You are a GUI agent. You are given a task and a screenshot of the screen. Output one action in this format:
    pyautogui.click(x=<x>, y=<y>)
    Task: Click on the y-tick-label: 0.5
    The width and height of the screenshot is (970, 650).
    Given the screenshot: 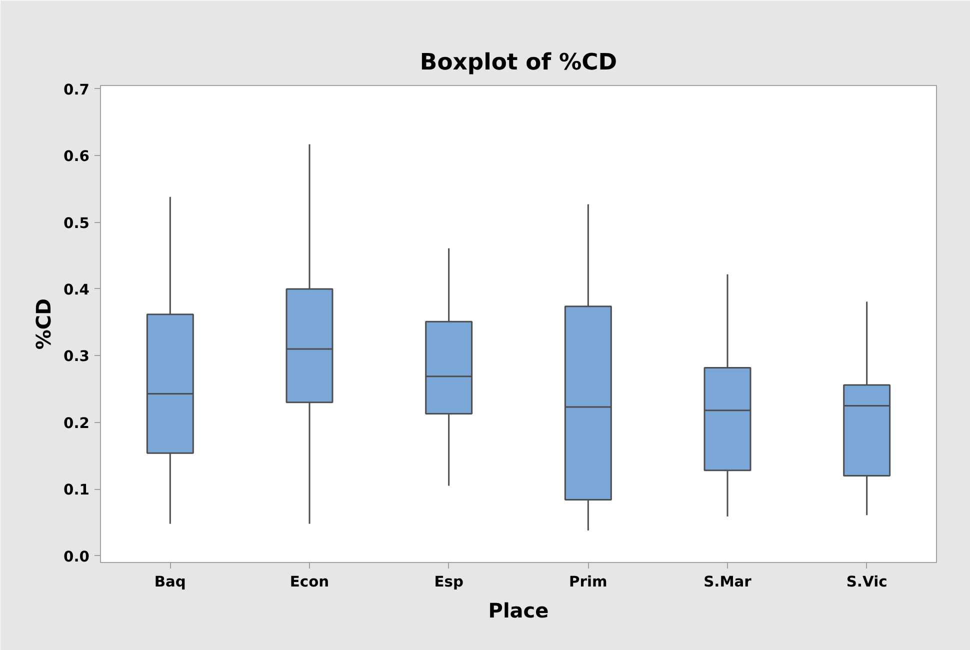 What is the action you would take?
    pyautogui.click(x=77, y=223)
    